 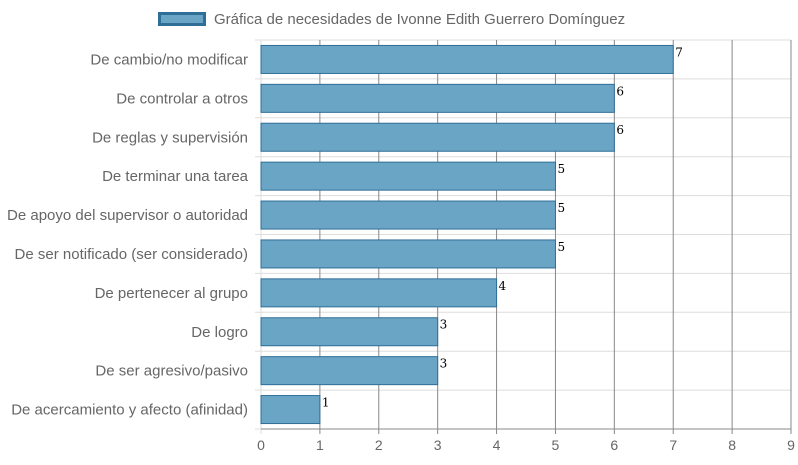 I want to click on y-tick-label: De apoyo del supervisor o autoridad, so click(x=127, y=215).